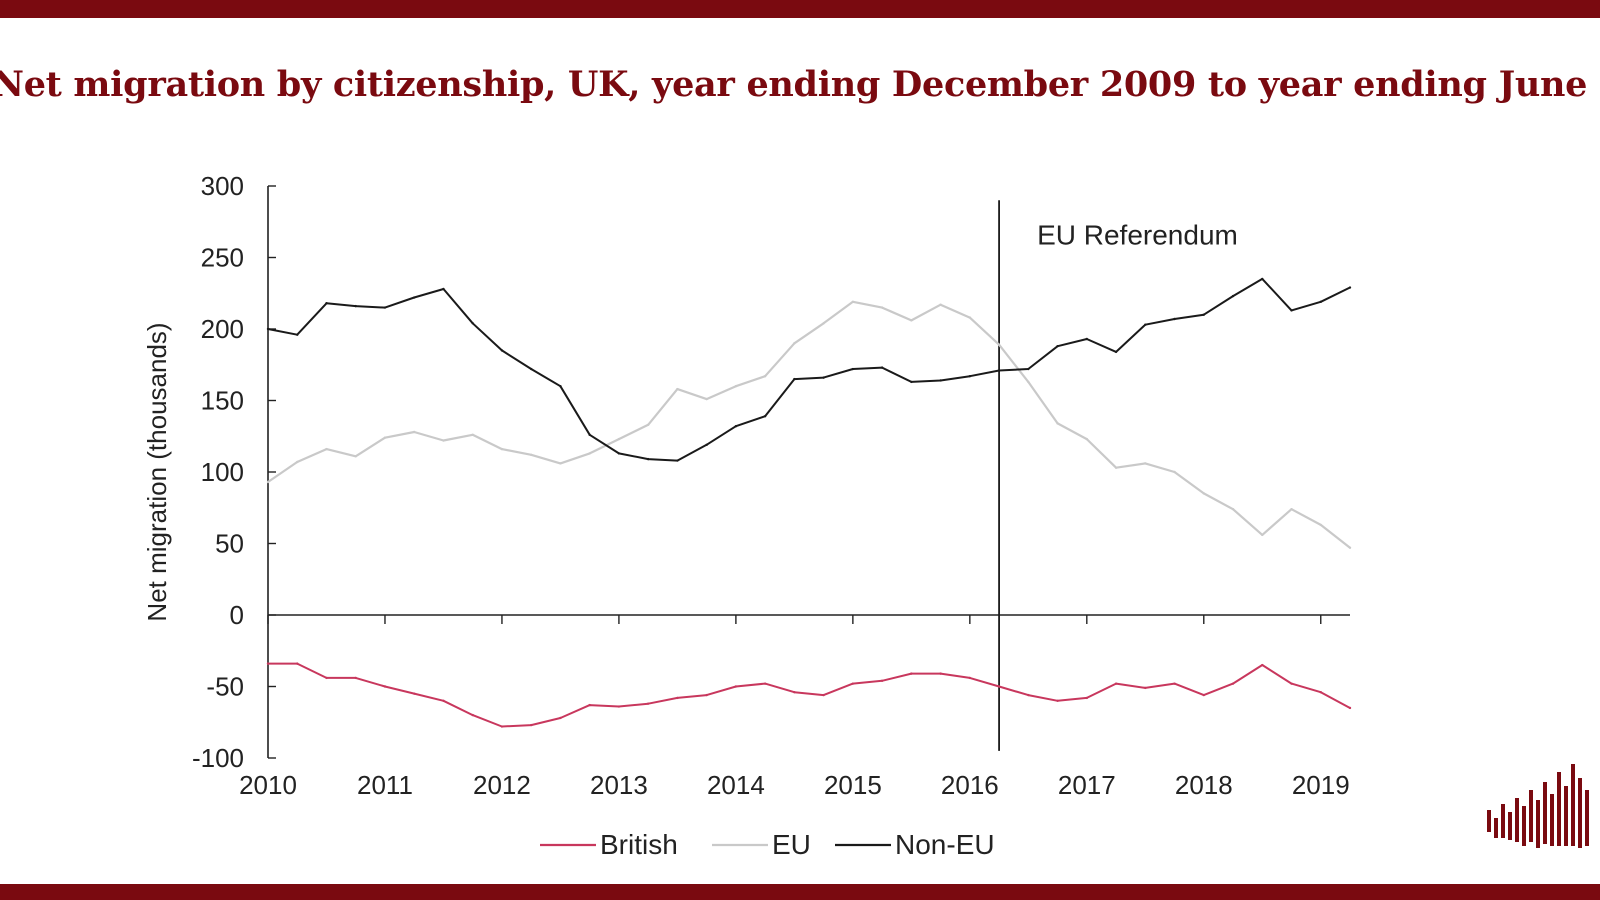 The height and width of the screenshot is (900, 1600). What do you see at coordinates (225, 687) in the screenshot?
I see `y-tick-label: -50` at bounding box center [225, 687].